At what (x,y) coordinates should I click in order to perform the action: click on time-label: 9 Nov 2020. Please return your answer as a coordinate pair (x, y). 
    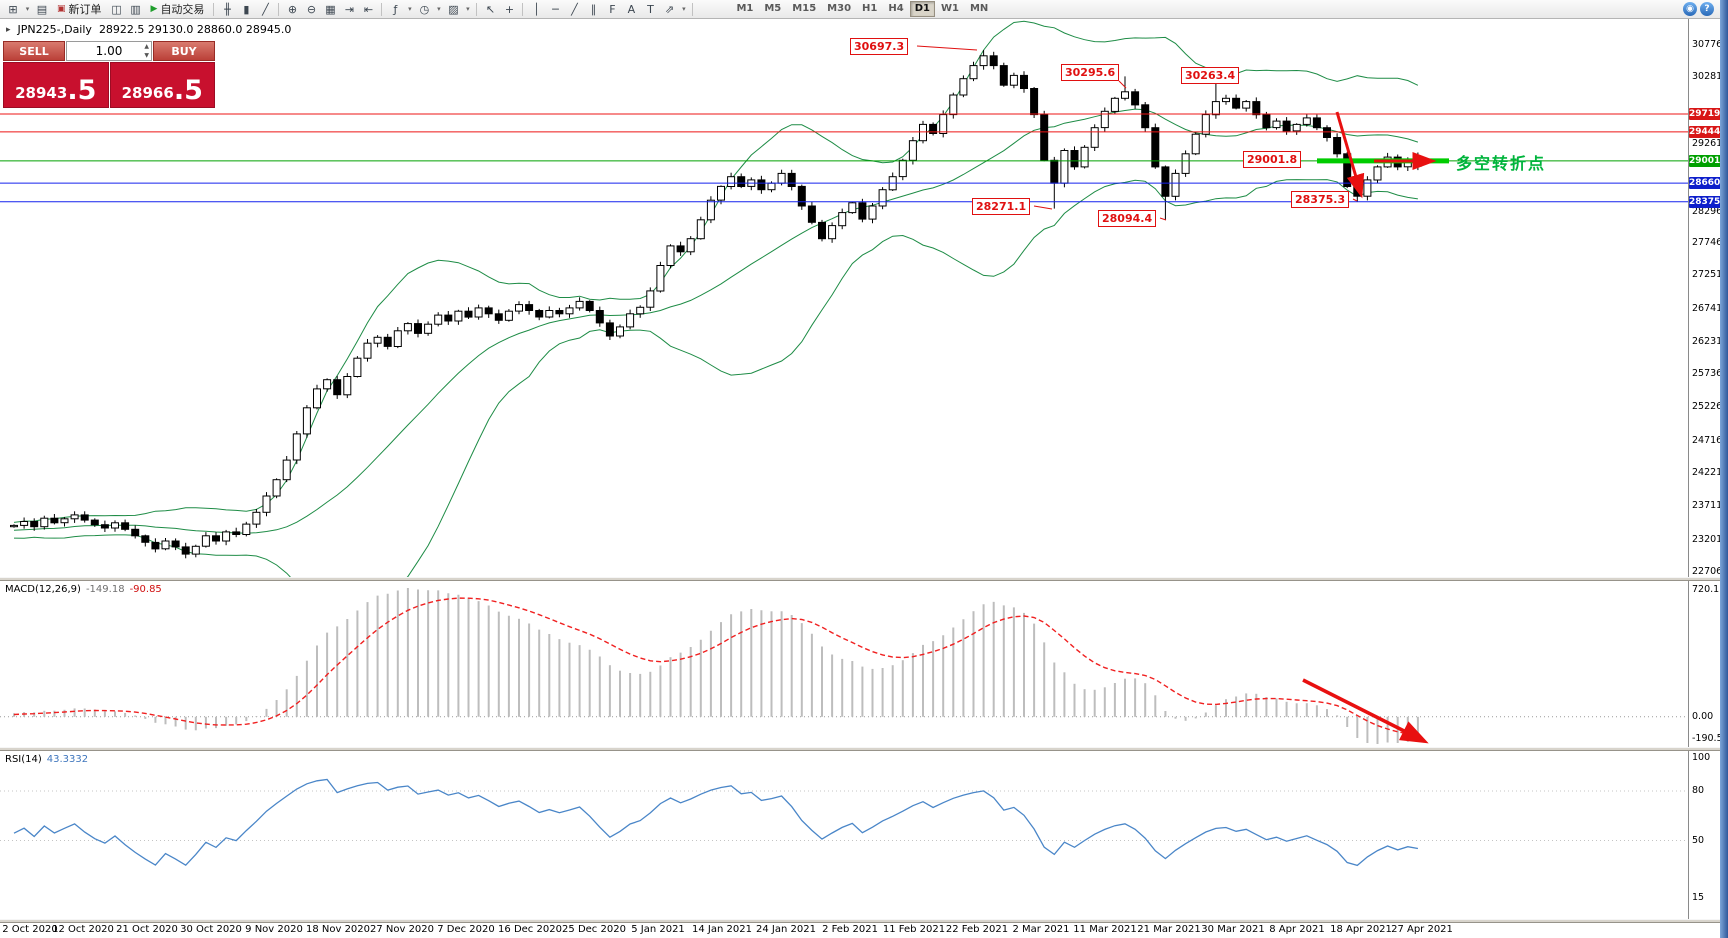
    Looking at the image, I should click on (274, 929).